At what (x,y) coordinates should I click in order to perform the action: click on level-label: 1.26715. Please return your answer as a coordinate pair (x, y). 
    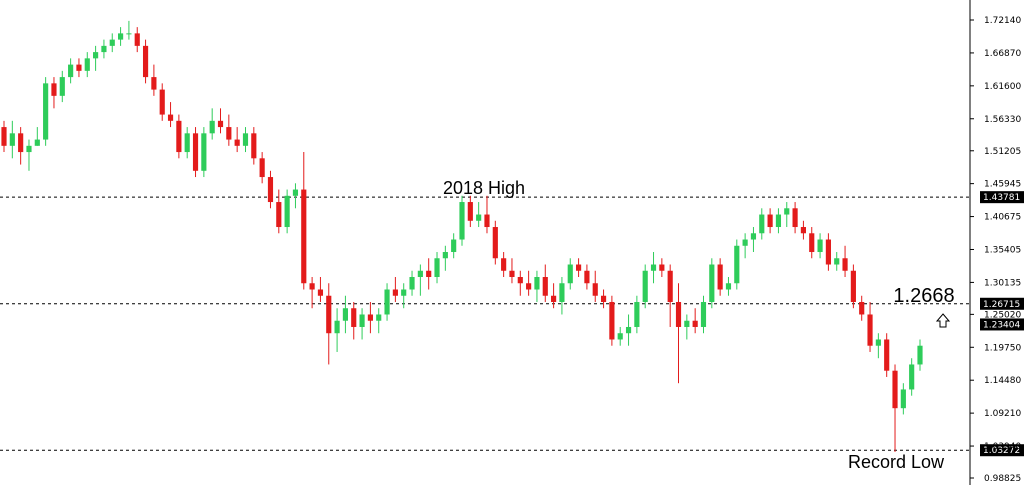
    Looking at the image, I should click on (1001, 305).